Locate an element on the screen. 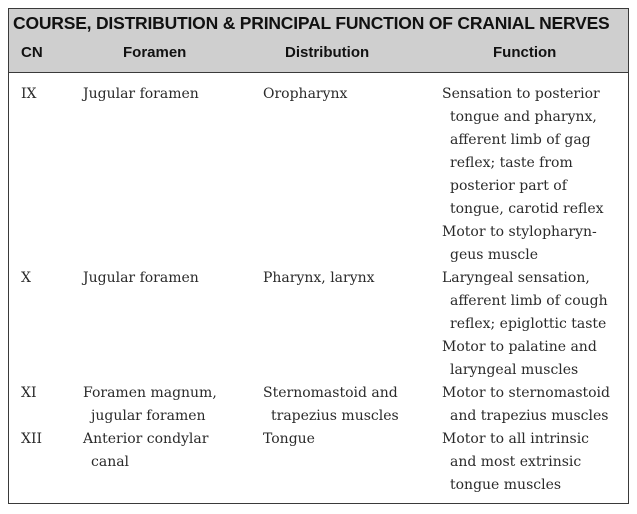 This screenshot has height=514, width=637. row-xii-foramen: Anterior condylar canal is located at coordinates (145, 451).